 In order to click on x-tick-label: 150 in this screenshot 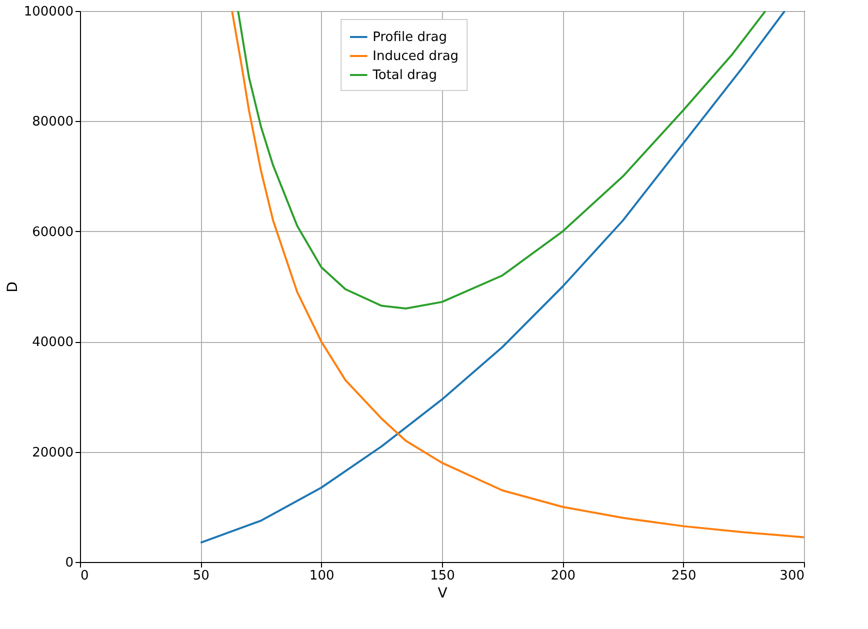, I will do `click(442, 576)`.